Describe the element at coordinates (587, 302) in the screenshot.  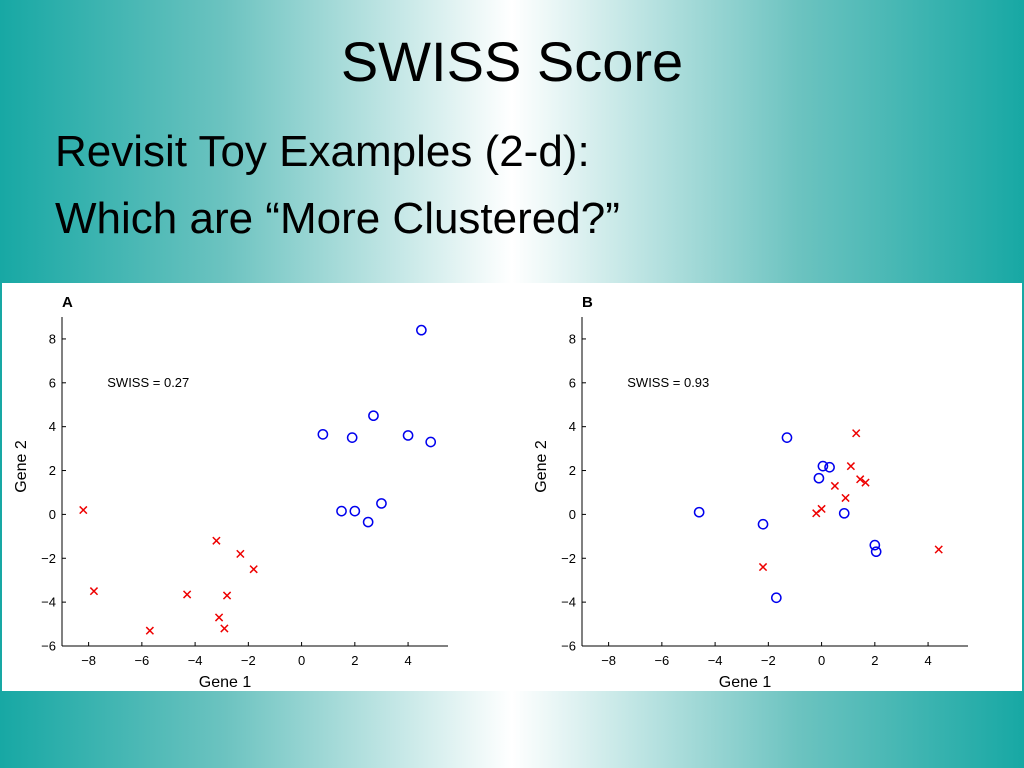
I see `panel-label: B` at that location.